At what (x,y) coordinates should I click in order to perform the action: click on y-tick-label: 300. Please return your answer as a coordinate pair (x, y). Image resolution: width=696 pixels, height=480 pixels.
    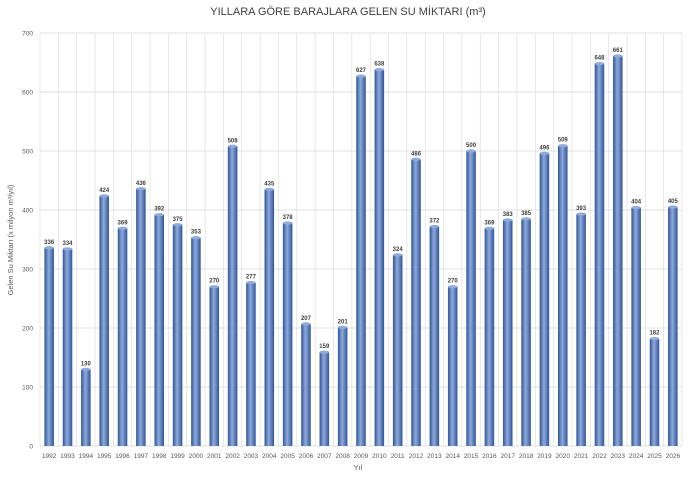
    Looking at the image, I should click on (27, 270).